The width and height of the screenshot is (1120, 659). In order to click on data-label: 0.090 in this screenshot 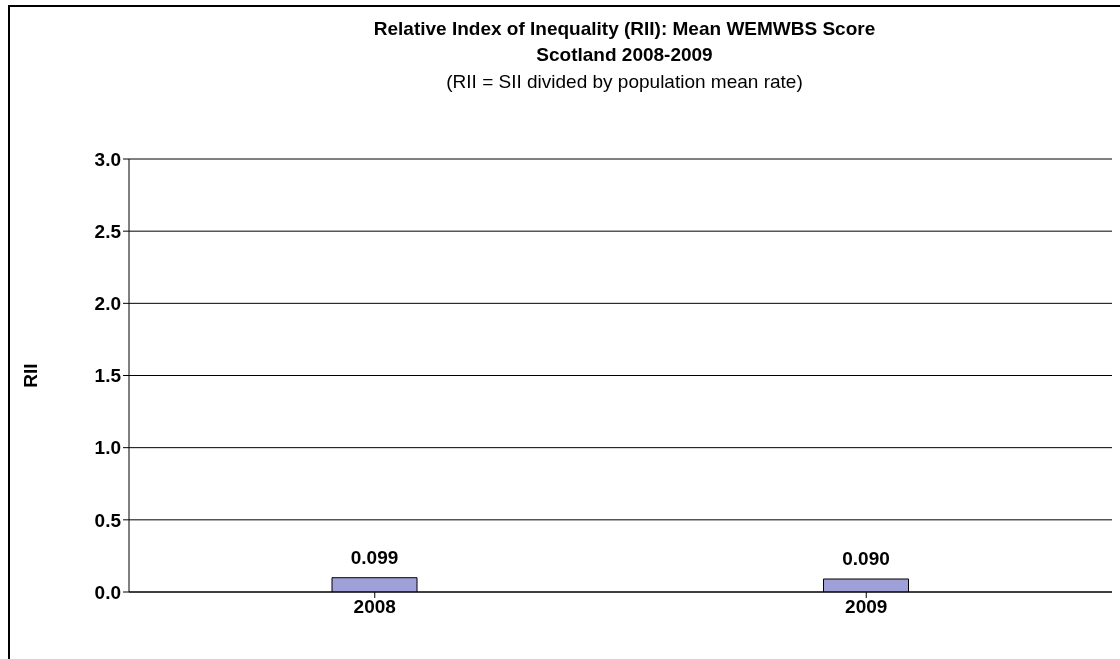, I will do `click(866, 559)`.